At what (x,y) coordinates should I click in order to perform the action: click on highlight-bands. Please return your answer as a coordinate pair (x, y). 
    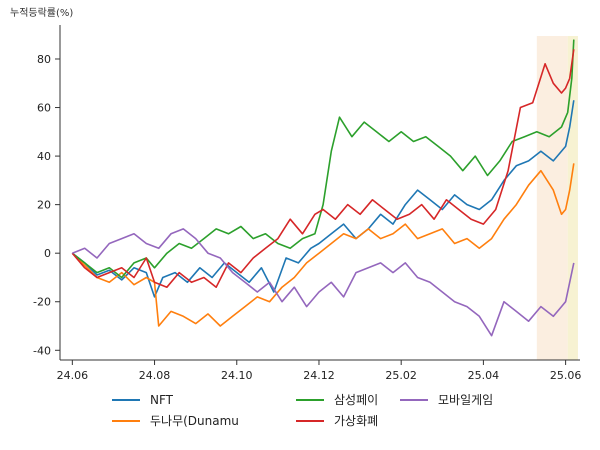
    Looking at the image, I should click on (557, 198).